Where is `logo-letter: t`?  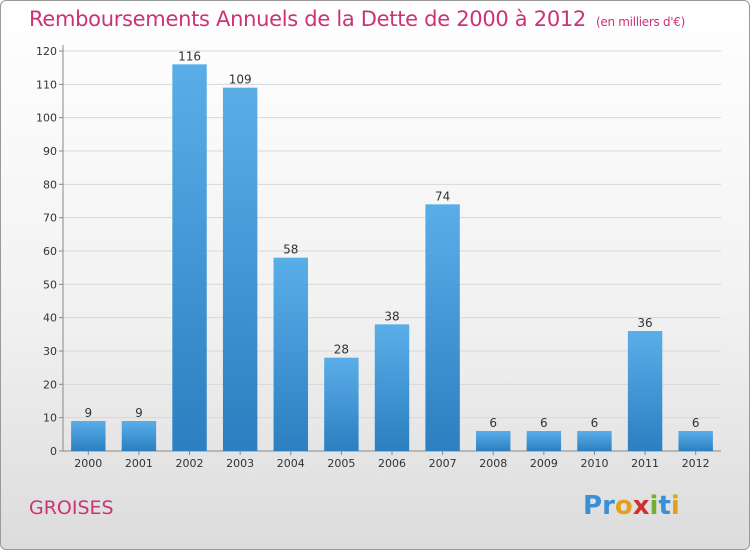
logo-letter: t is located at coordinates (664, 506).